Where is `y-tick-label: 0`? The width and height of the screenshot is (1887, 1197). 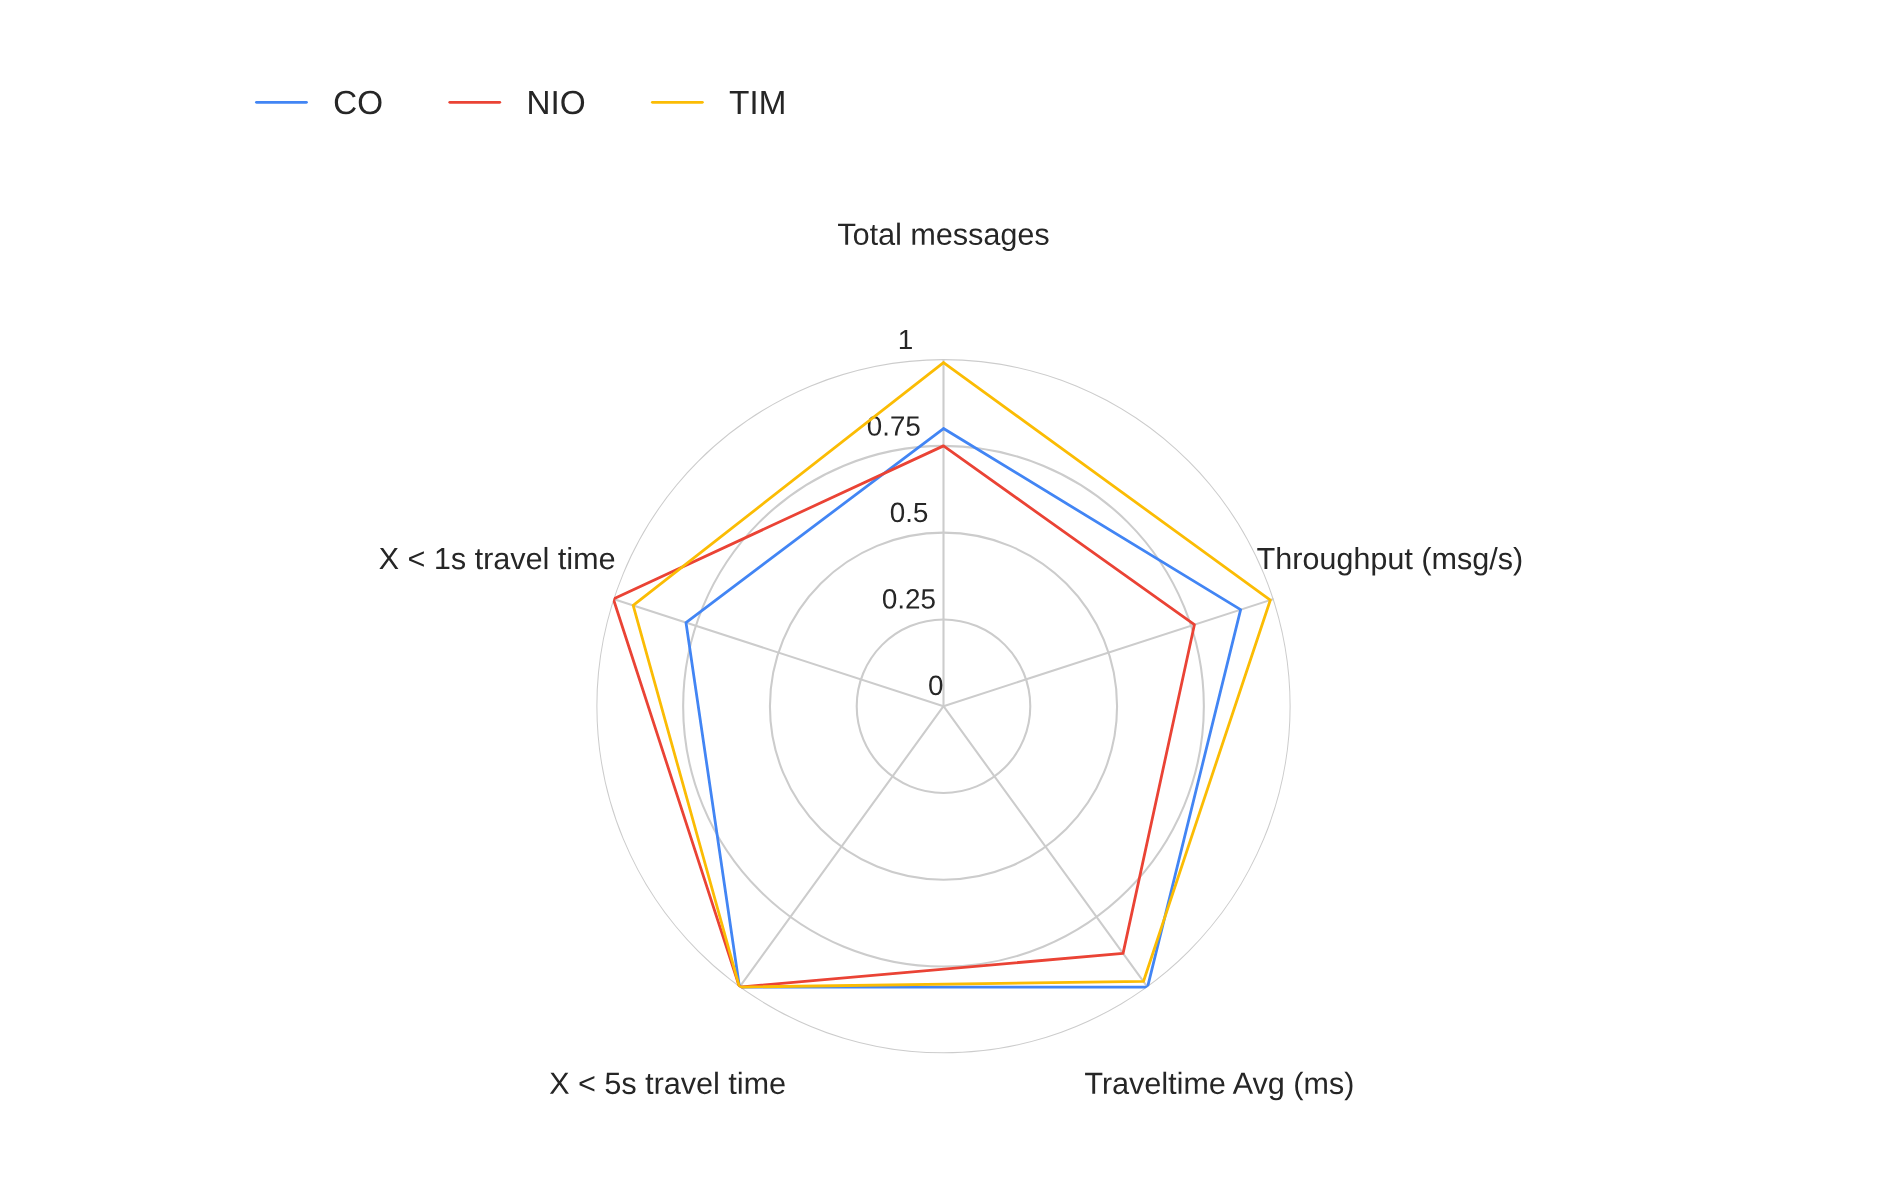 y-tick-label: 0 is located at coordinates (936, 685).